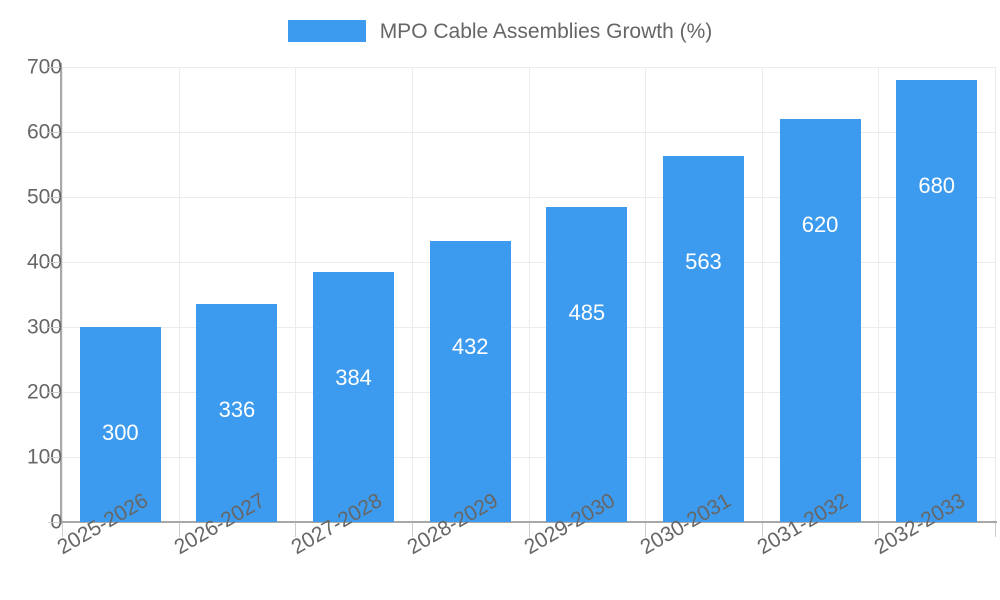  Describe the element at coordinates (470, 347) in the screenshot. I see `bar-value-label: 432` at that location.